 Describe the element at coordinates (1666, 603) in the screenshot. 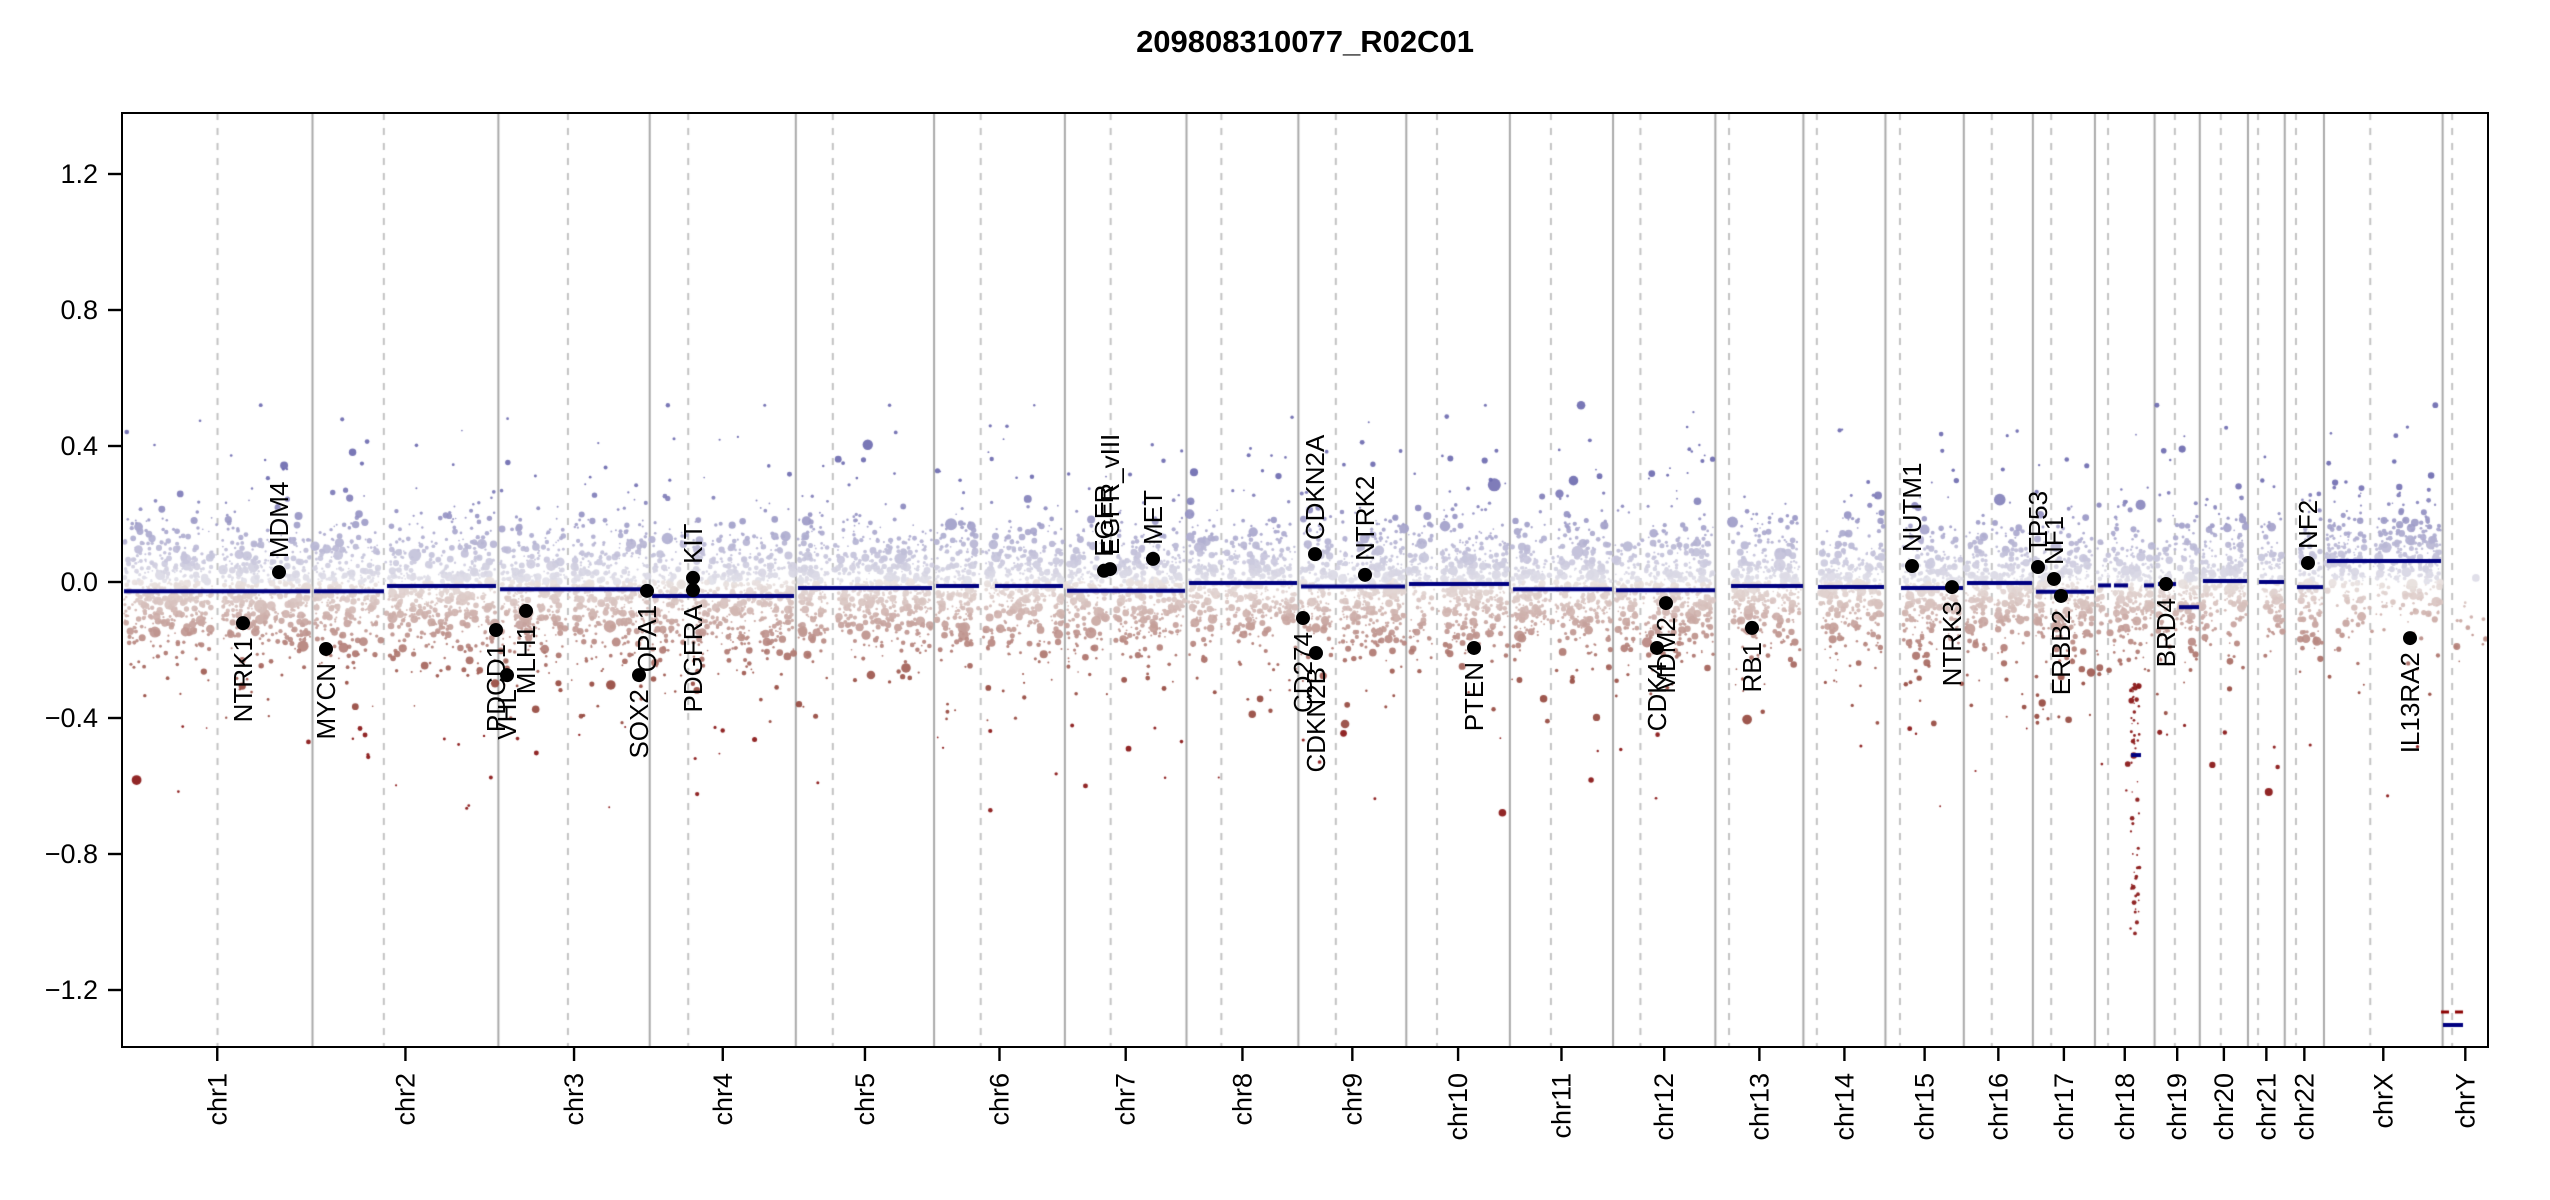

I see `gene-marker-MDM2` at that location.